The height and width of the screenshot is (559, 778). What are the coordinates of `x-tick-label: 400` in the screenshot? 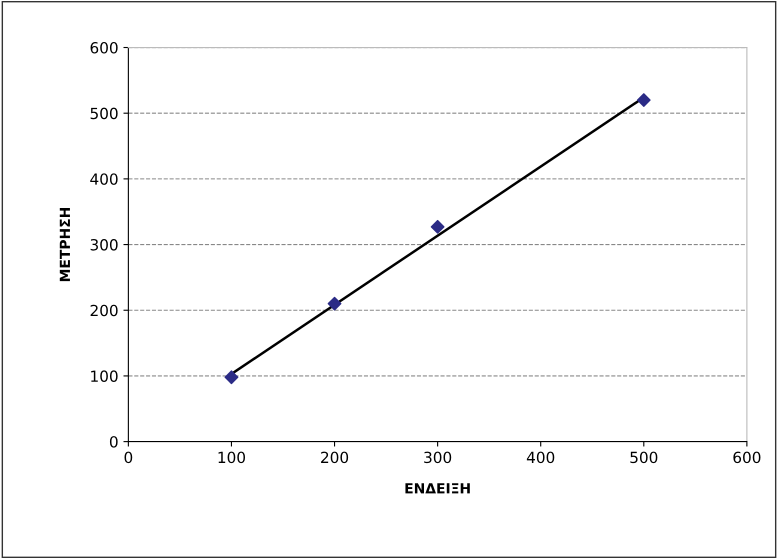 It's located at (540, 458).